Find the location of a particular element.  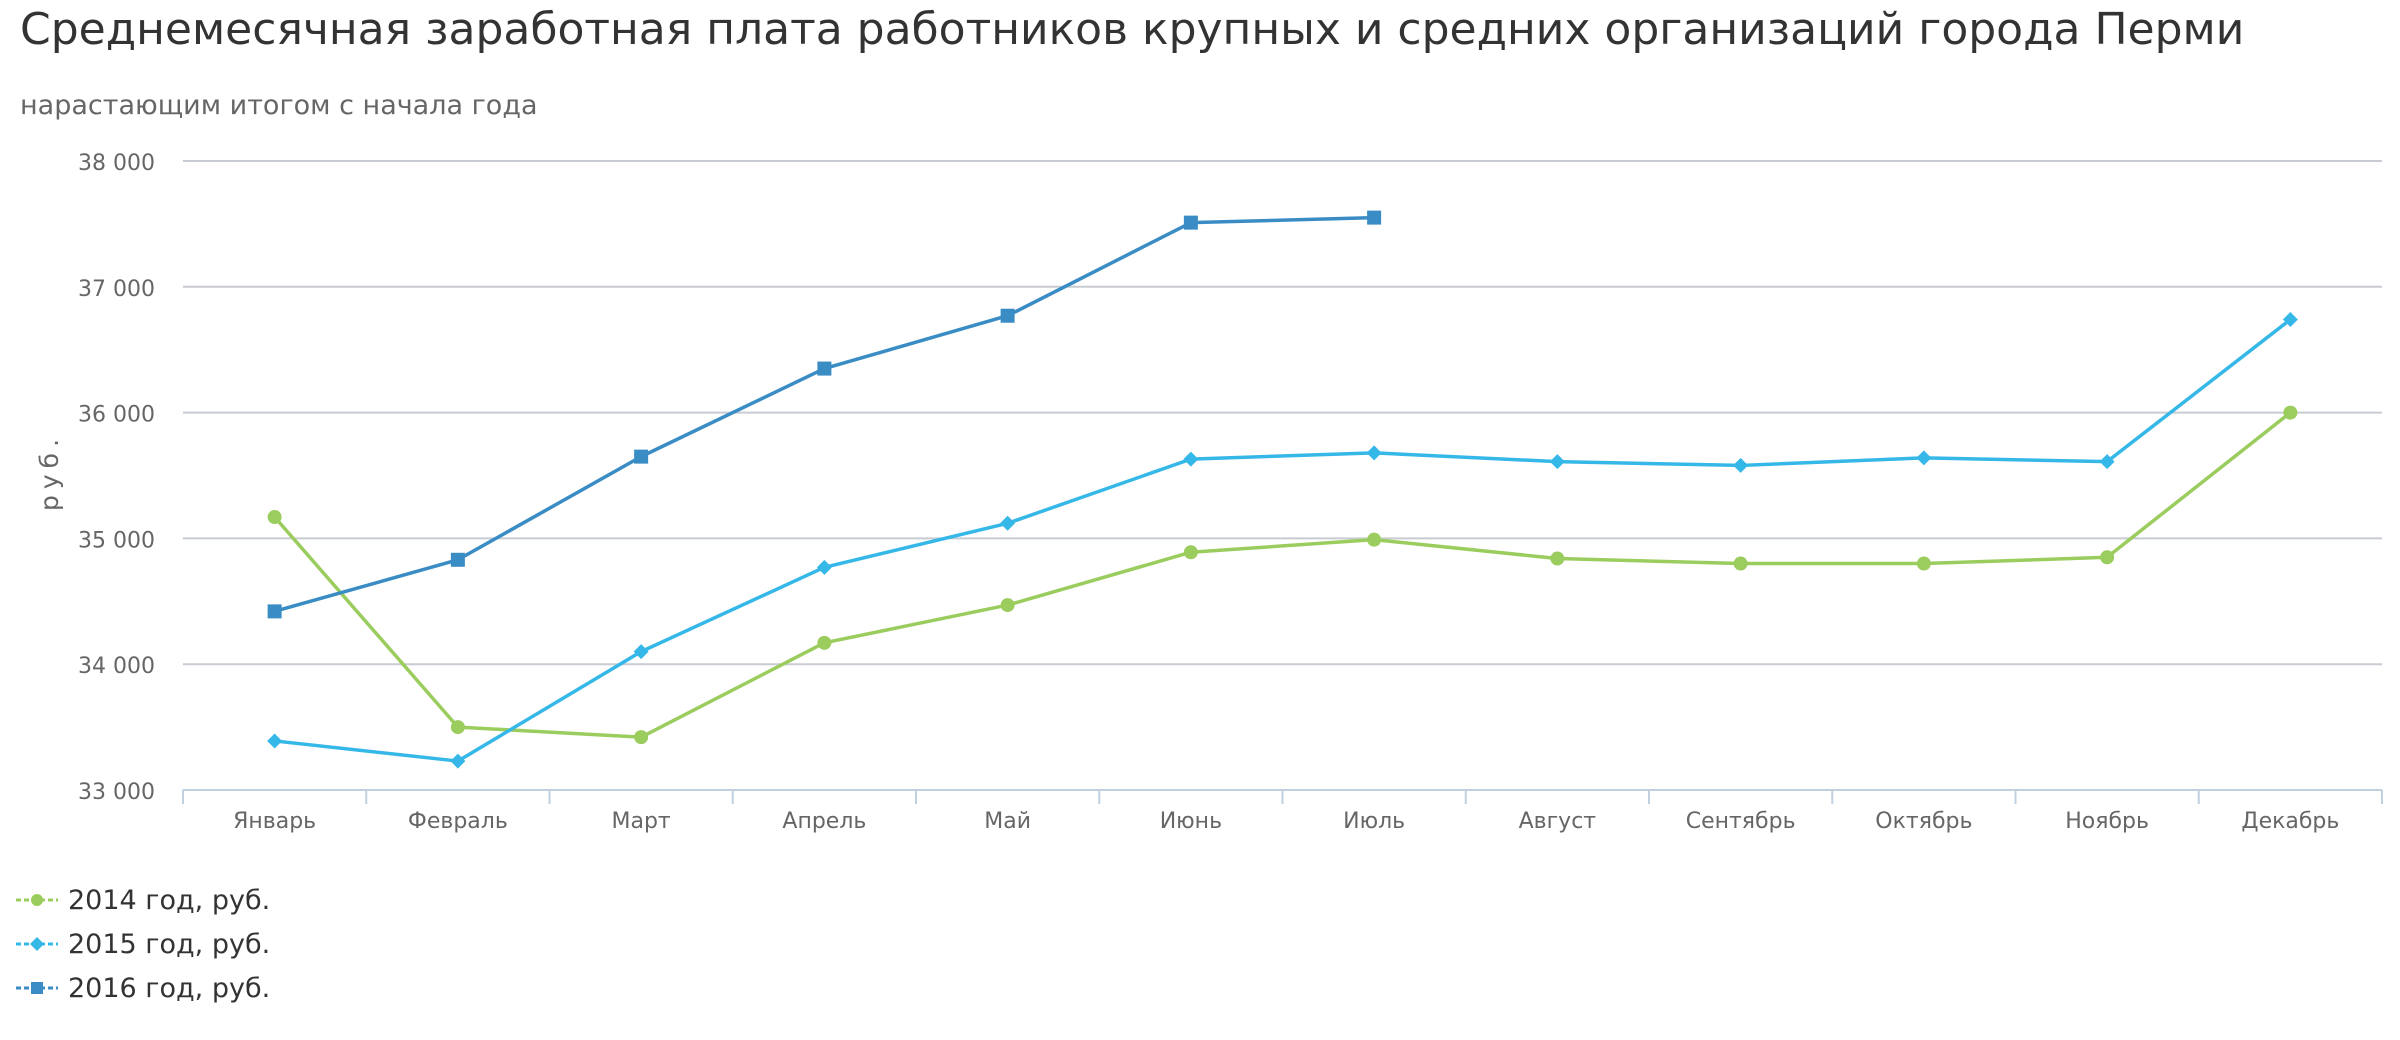

y-tick-label: 35 000 is located at coordinates (116, 540).